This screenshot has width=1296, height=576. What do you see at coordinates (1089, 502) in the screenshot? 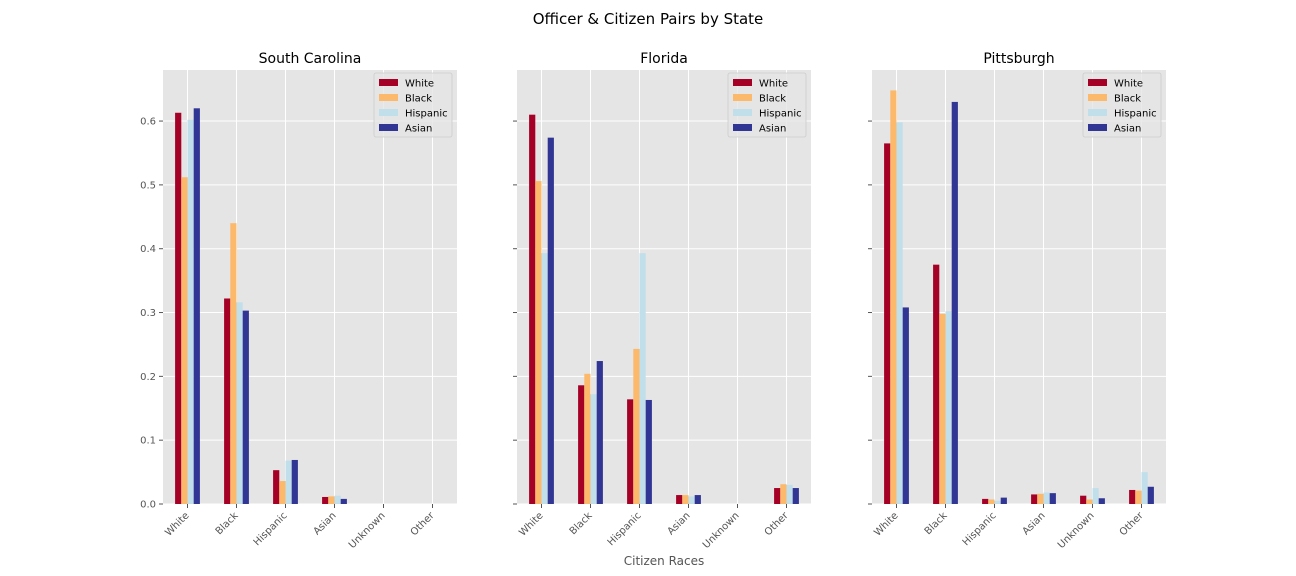
I see `bar-black-unknown` at bounding box center [1089, 502].